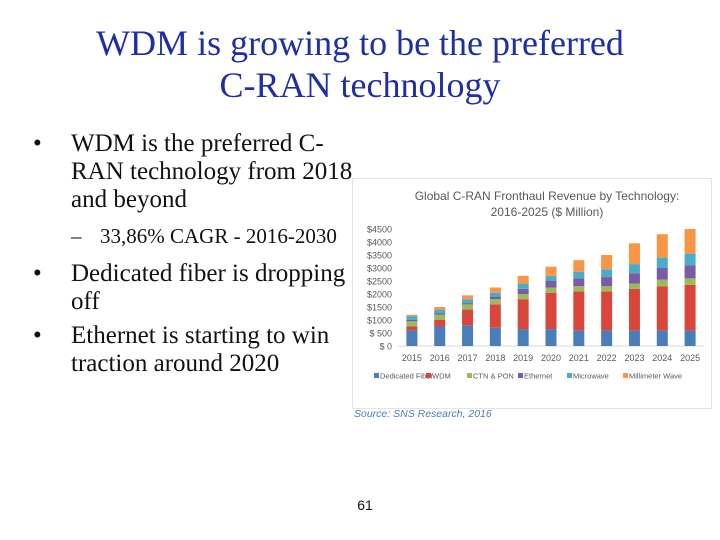 The height and width of the screenshot is (540, 720). What do you see at coordinates (591, 376) in the screenshot?
I see `legend-label: Microwave` at bounding box center [591, 376].